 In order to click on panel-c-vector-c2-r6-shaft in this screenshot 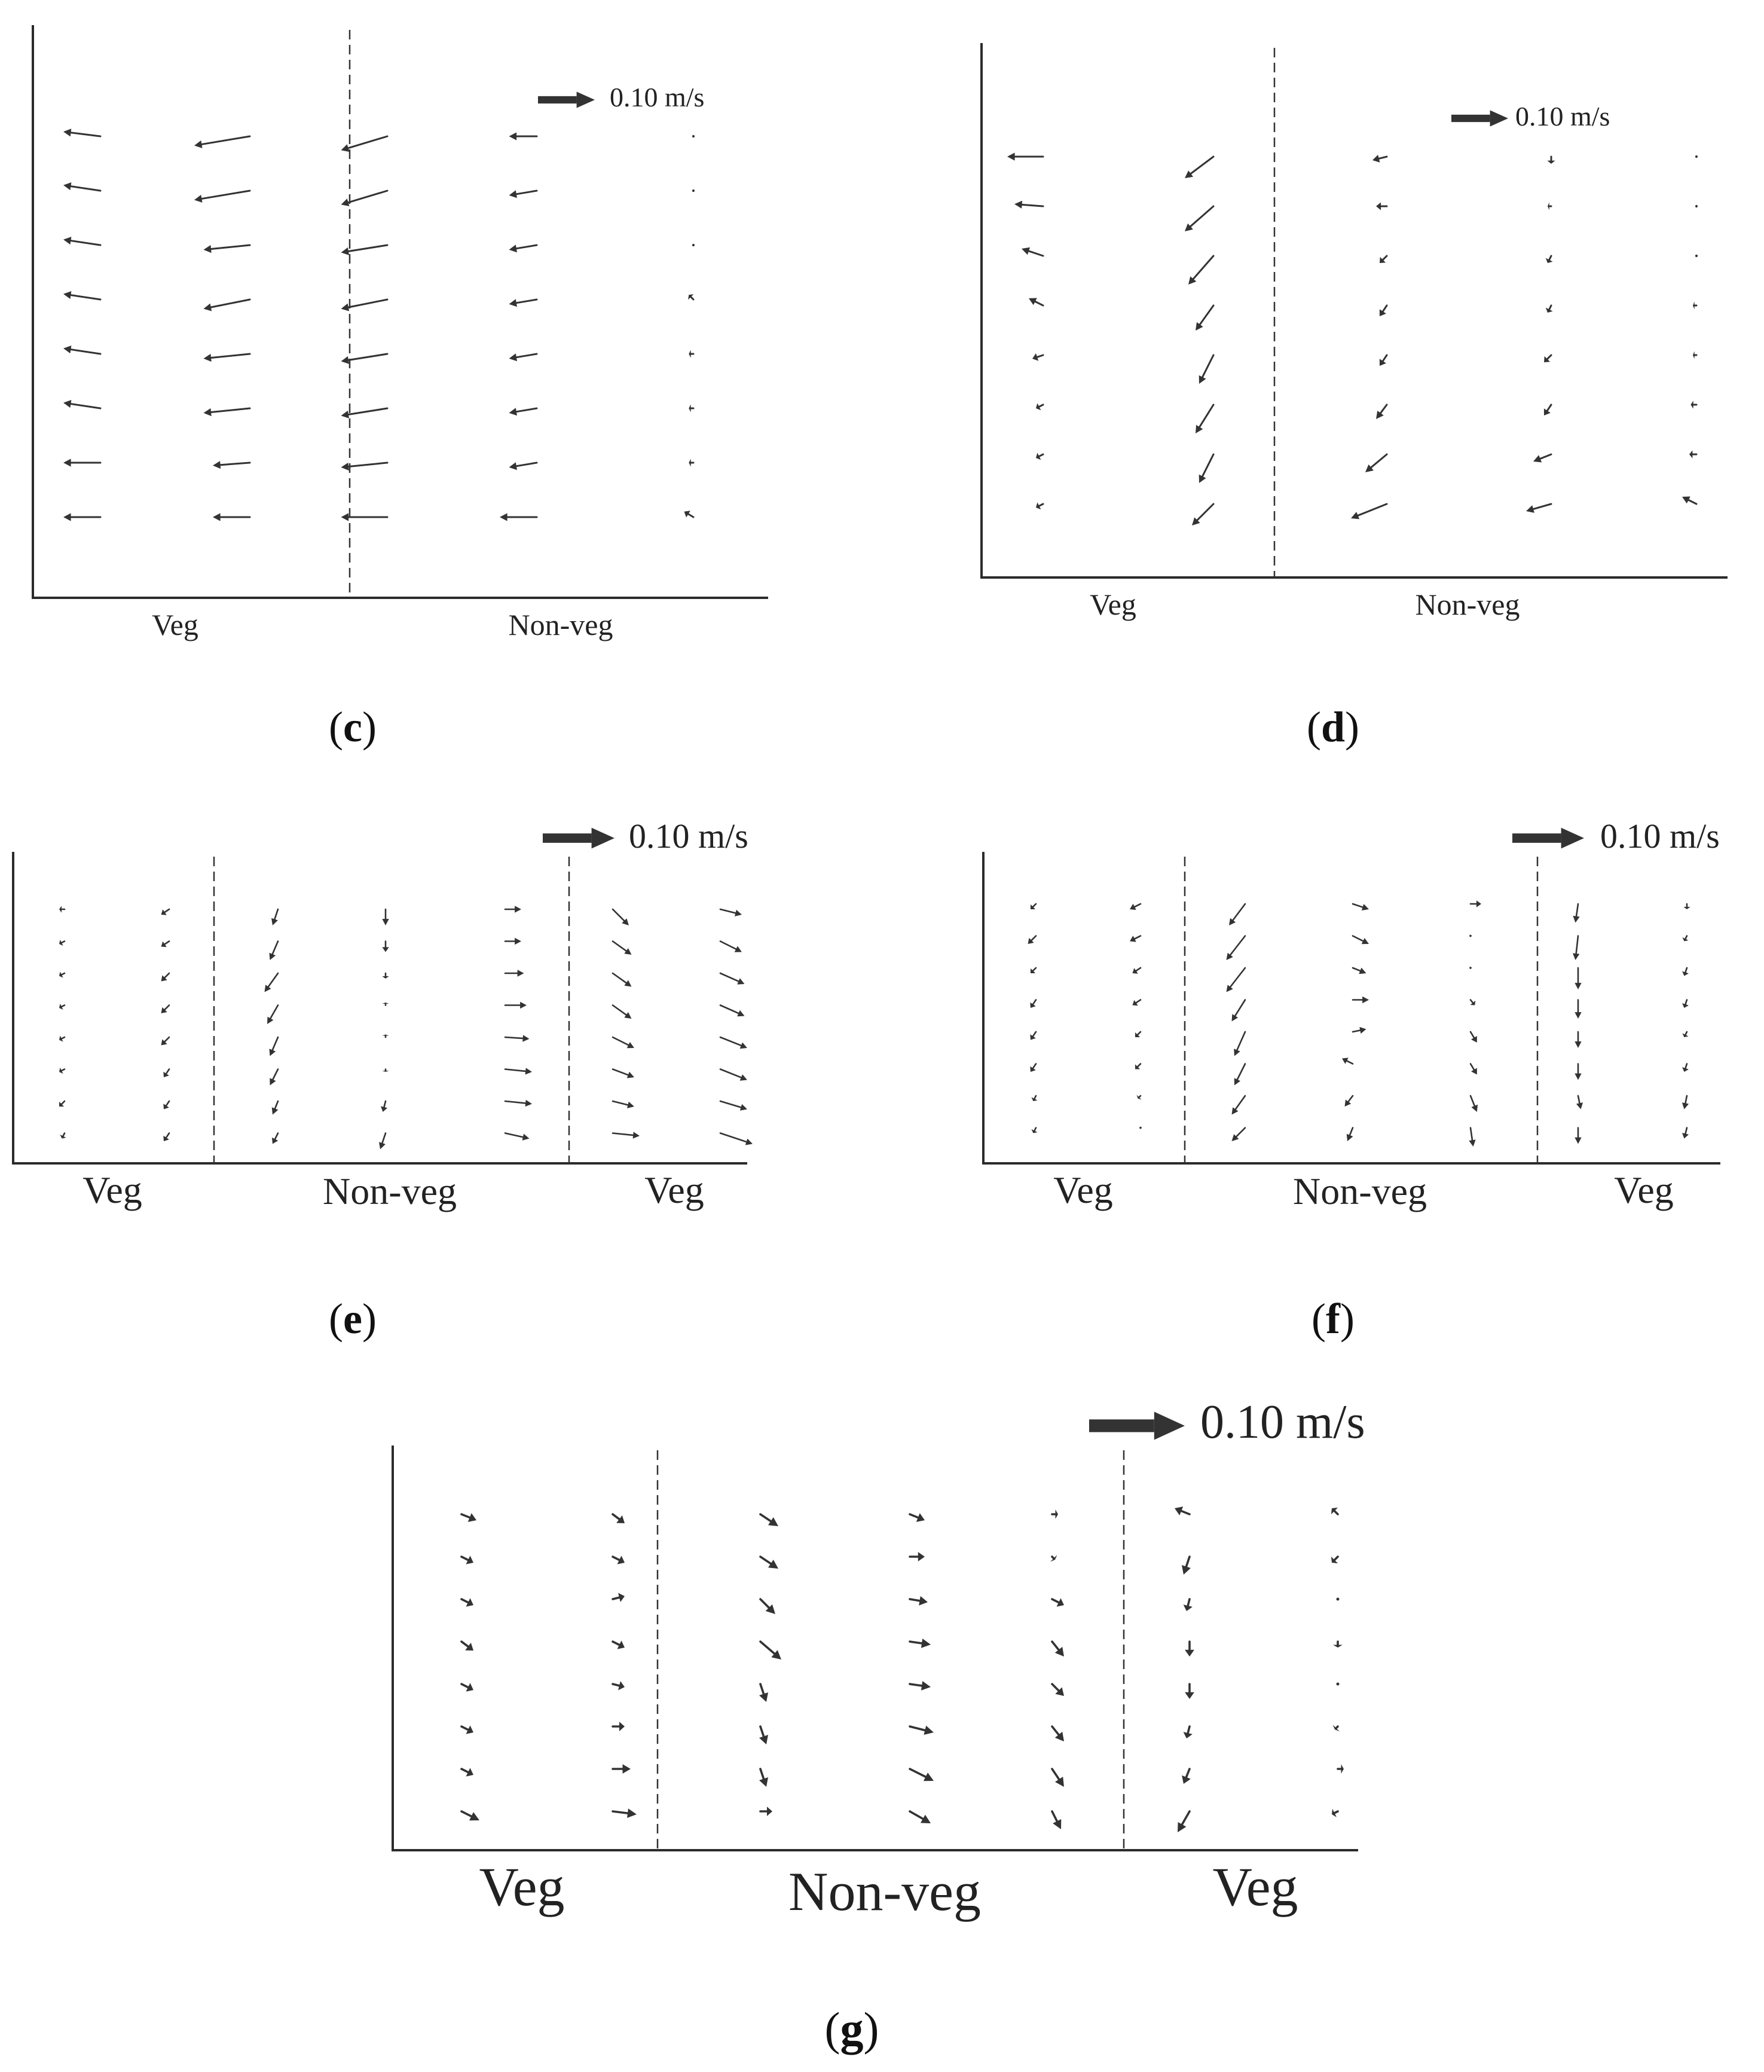, I will do `click(230, 410)`.